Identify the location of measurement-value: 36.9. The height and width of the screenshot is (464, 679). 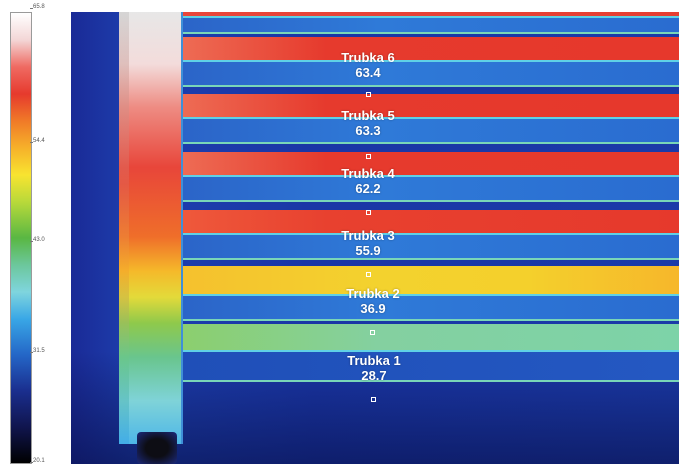
(373, 308).